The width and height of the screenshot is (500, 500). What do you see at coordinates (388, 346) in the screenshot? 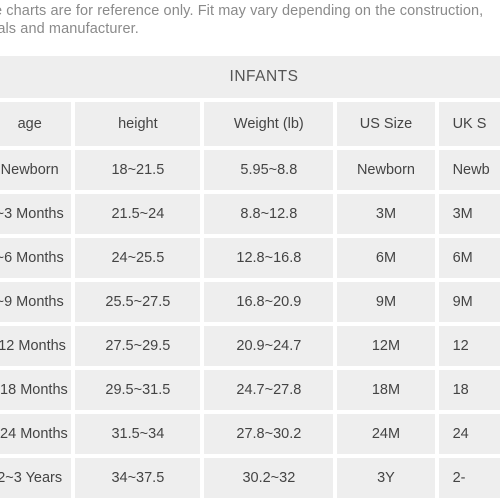
I see `cell-us-size: 12M` at bounding box center [388, 346].